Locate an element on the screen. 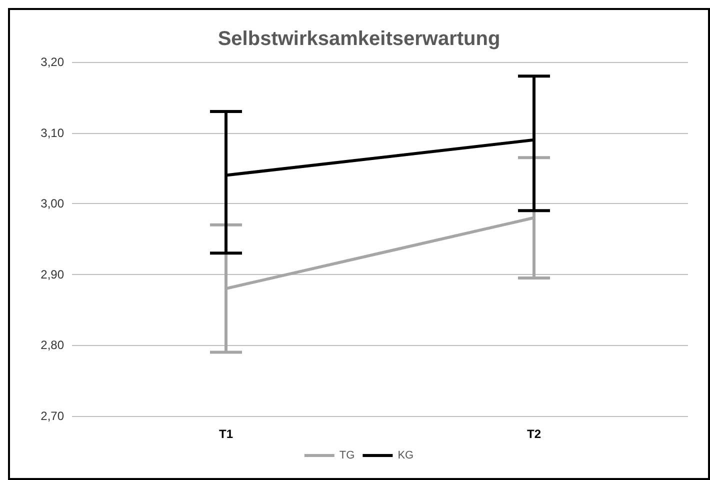 This screenshot has height=480, width=710. y-tick-label: 3,20 is located at coordinates (52, 62).